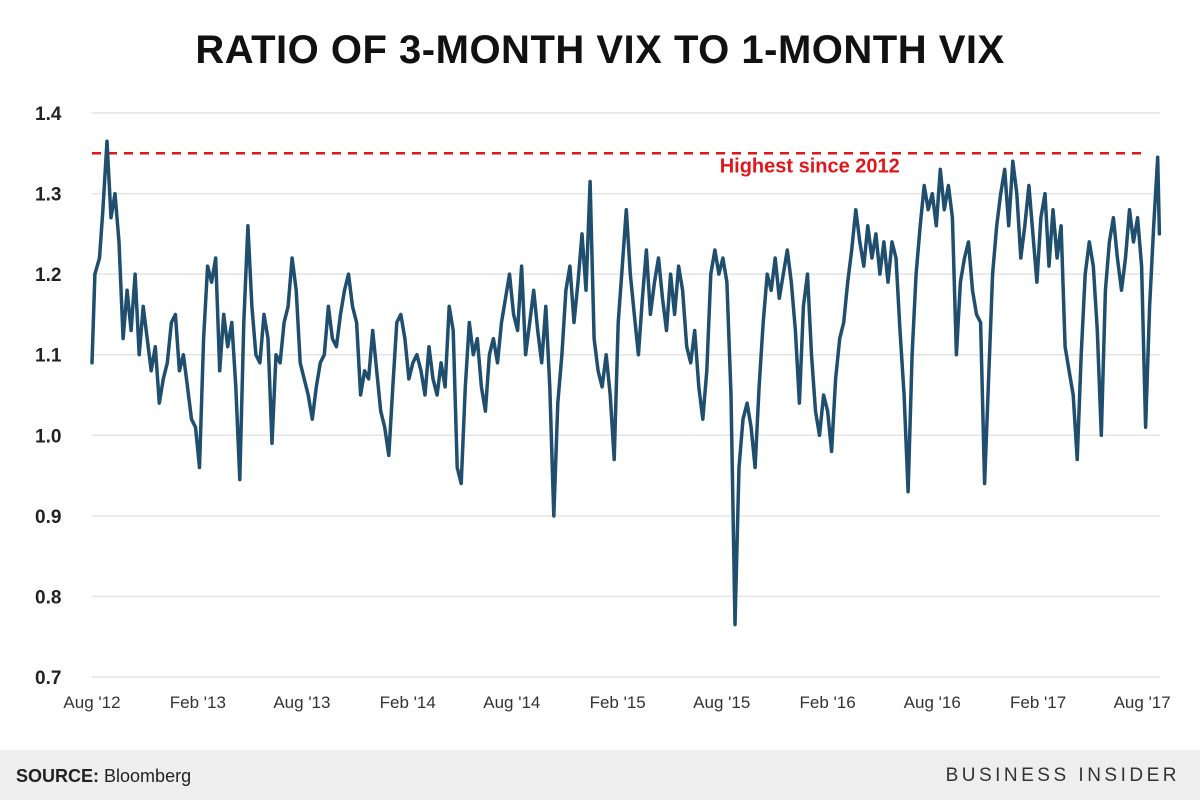 Image resolution: width=1200 pixels, height=800 pixels. What do you see at coordinates (721, 702) in the screenshot?
I see `x-tick-label: Aug '15` at bounding box center [721, 702].